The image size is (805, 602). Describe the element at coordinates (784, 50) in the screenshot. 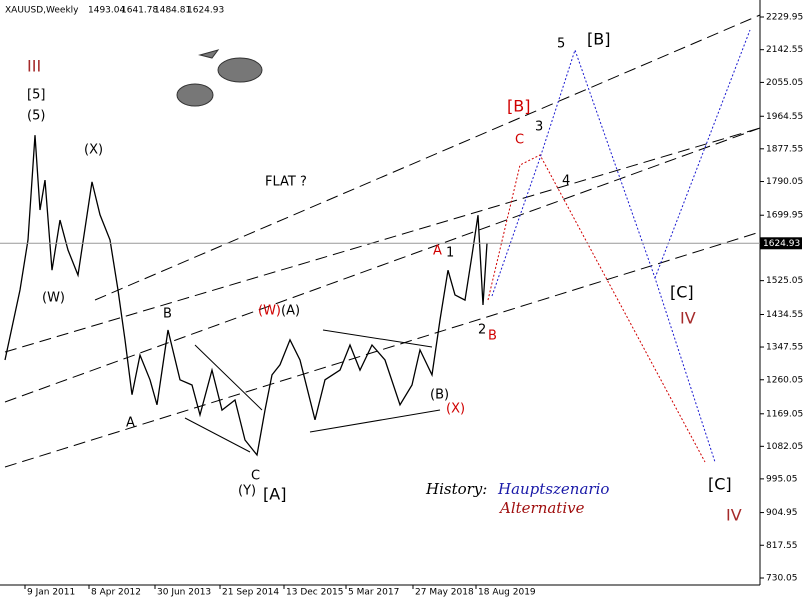

I see `y-tick-label: 2142.55` at that location.